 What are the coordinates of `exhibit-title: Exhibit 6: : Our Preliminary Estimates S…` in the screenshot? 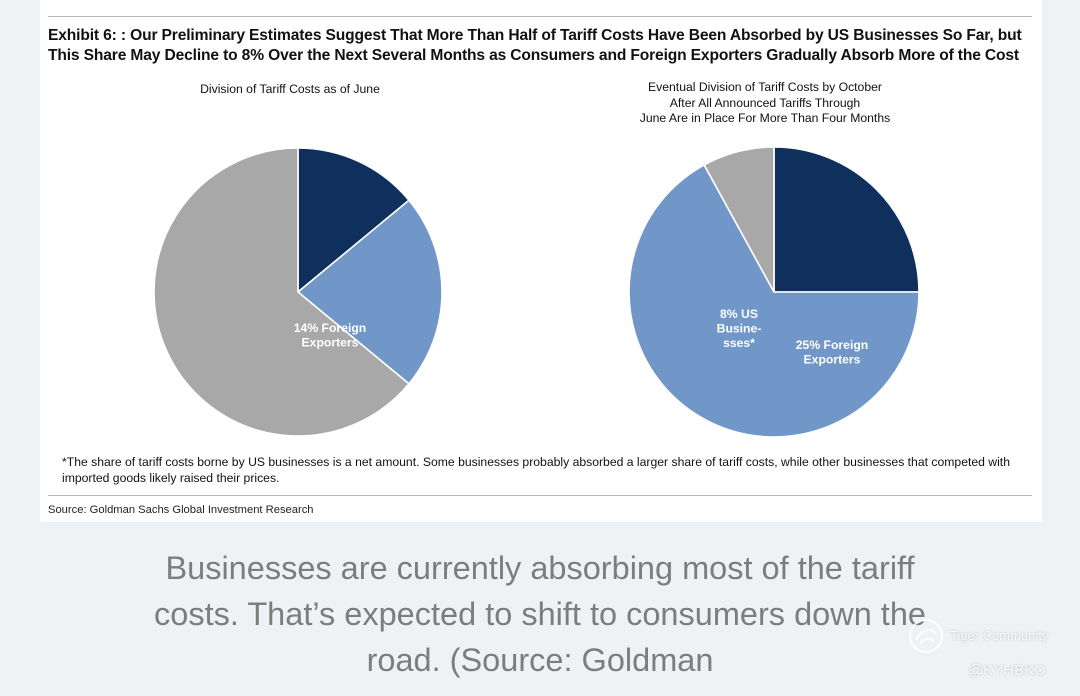 It's located at (535, 45).